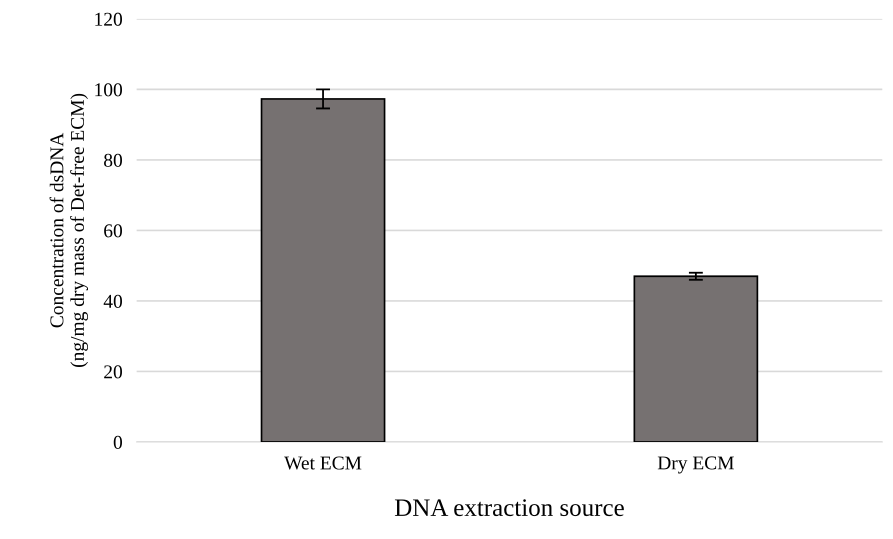 This screenshot has width=893, height=539. I want to click on y-tick-label: 20, so click(113, 371).